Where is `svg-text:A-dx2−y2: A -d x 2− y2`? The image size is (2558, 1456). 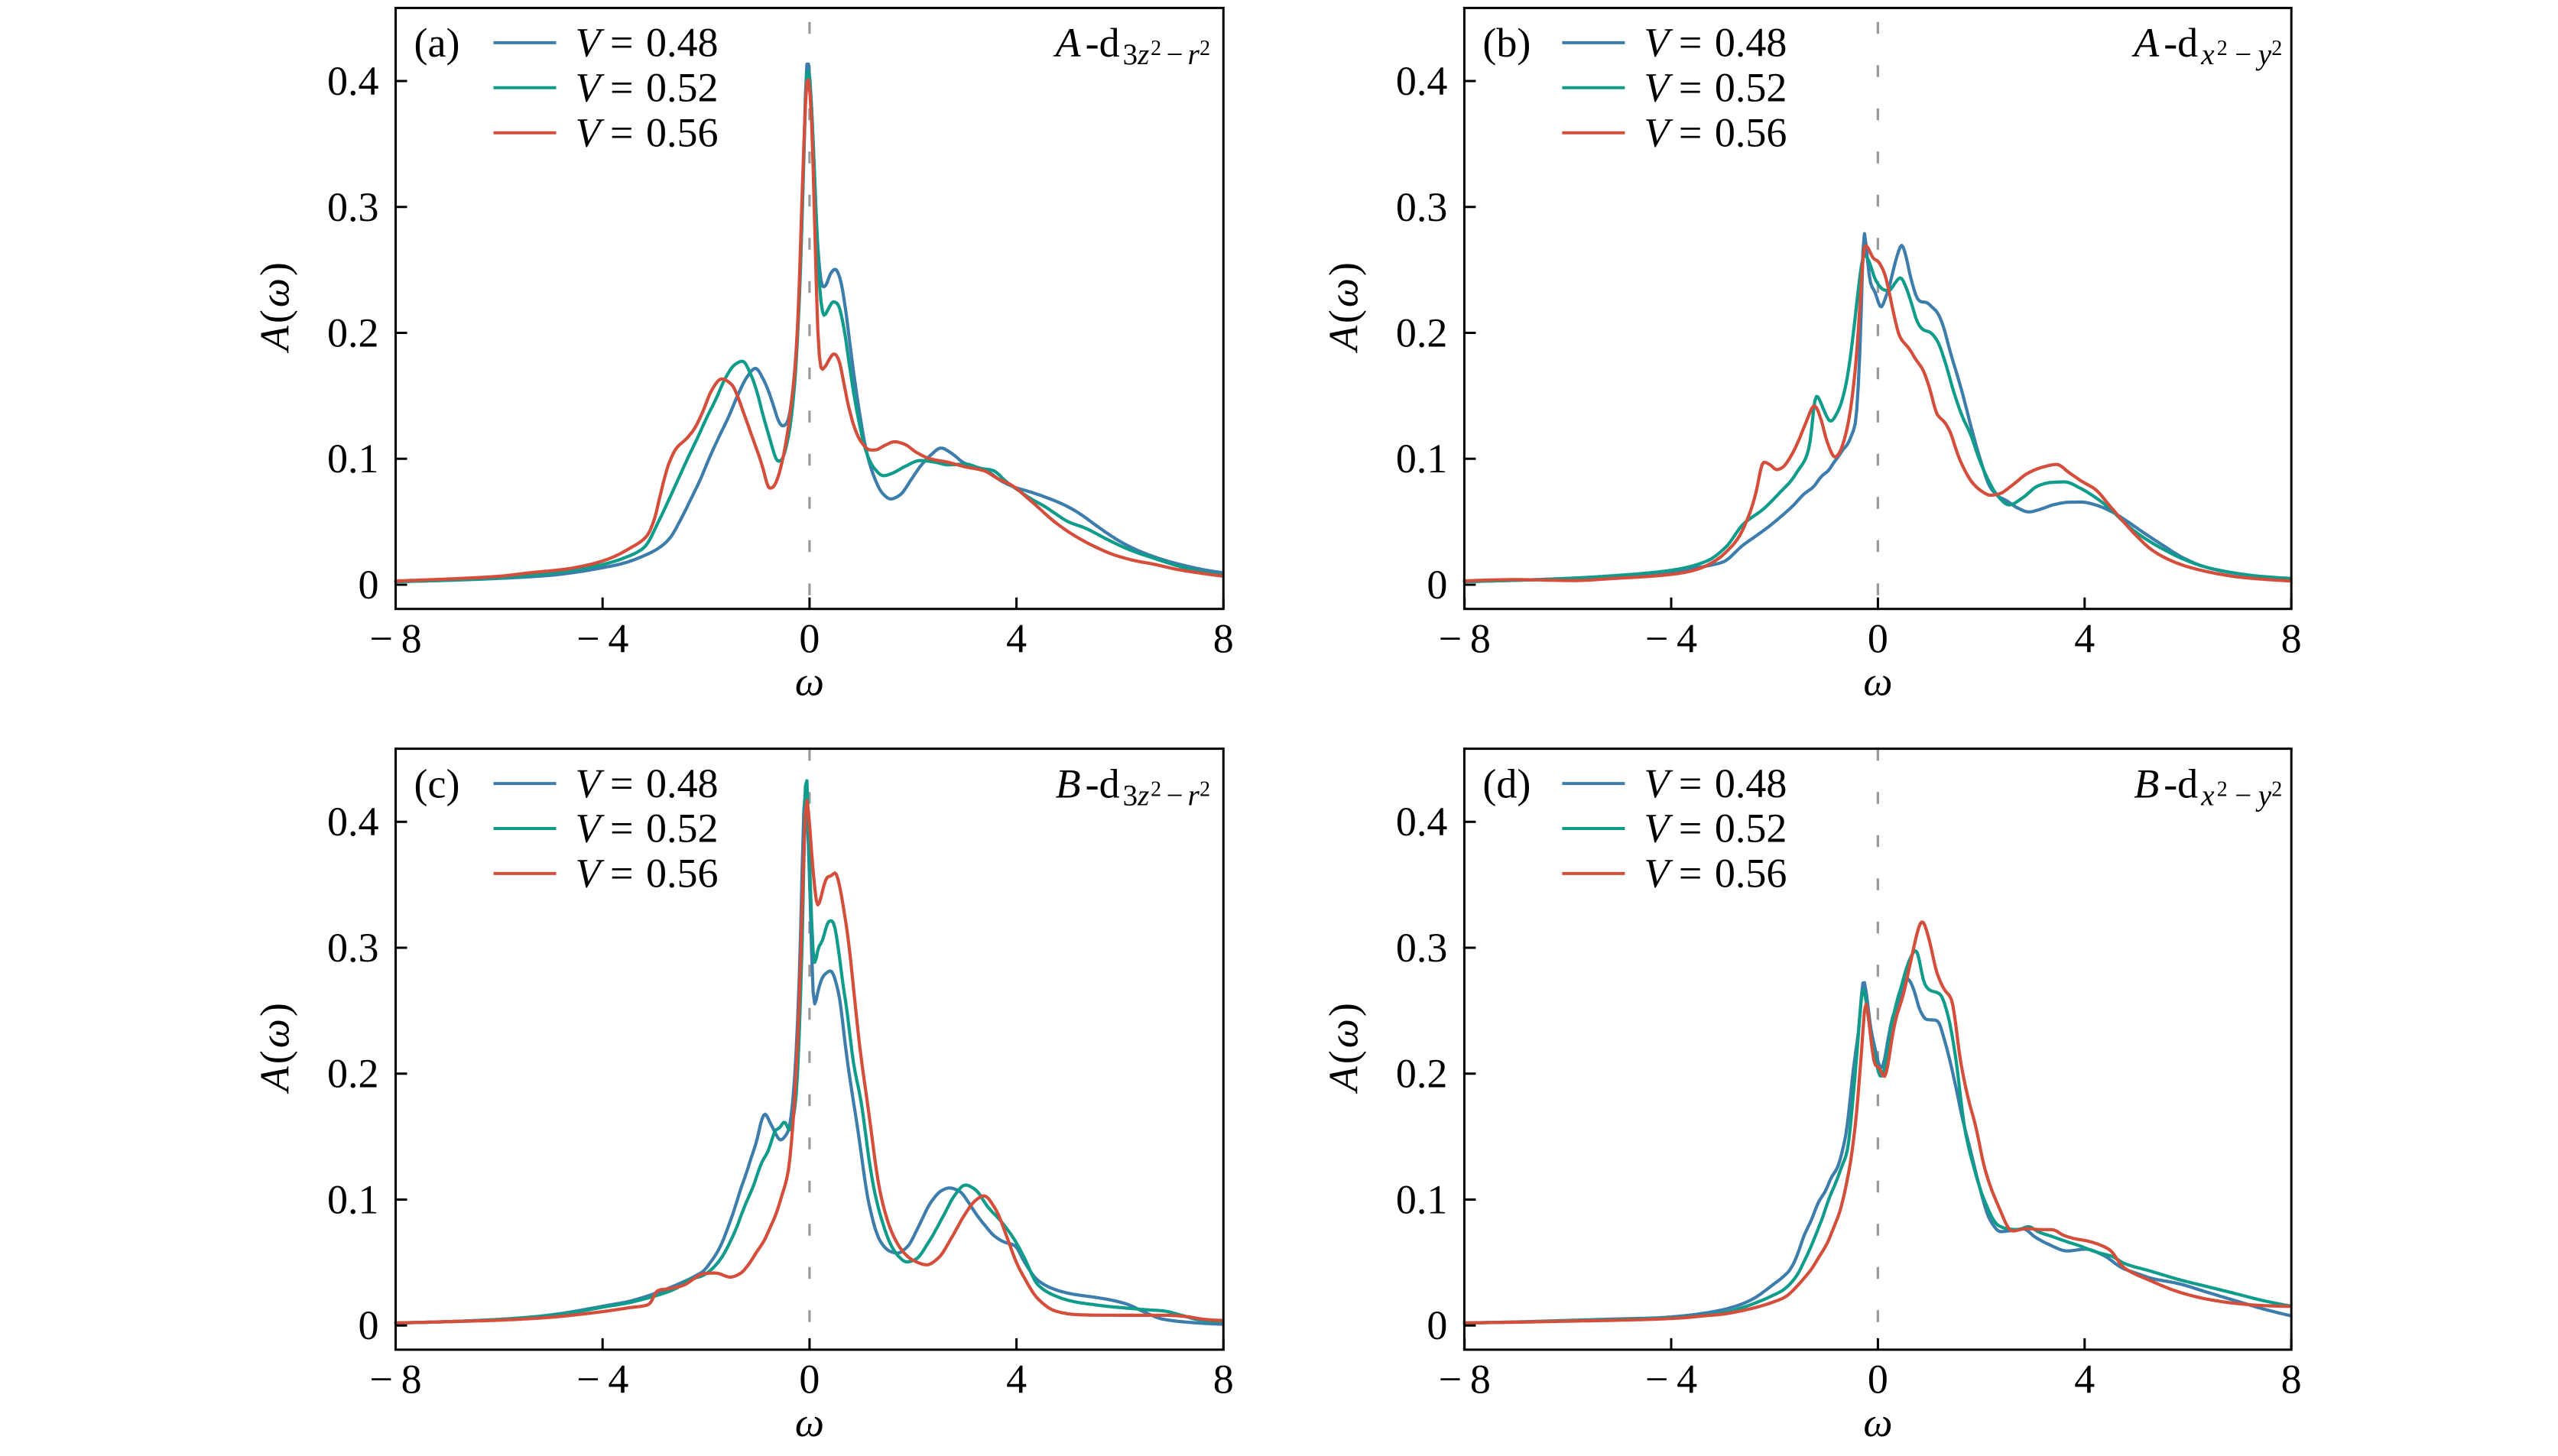 svg-text:A-dx2−y2: A -d x 2− y2 is located at coordinates (2206, 45).